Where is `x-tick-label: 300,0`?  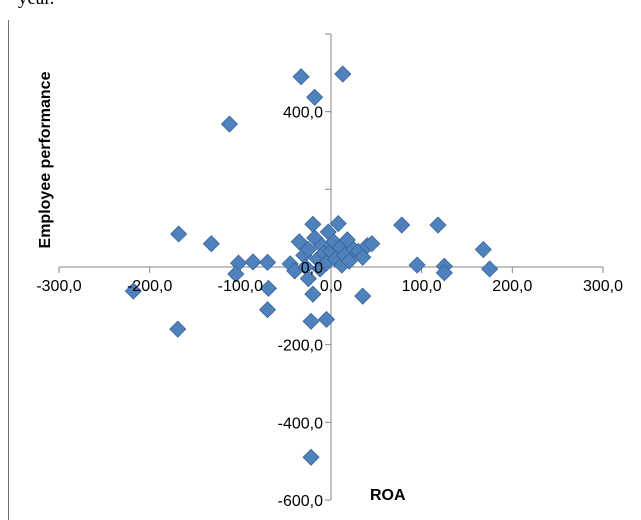
x-tick-label: 300,0 is located at coordinates (603, 286).